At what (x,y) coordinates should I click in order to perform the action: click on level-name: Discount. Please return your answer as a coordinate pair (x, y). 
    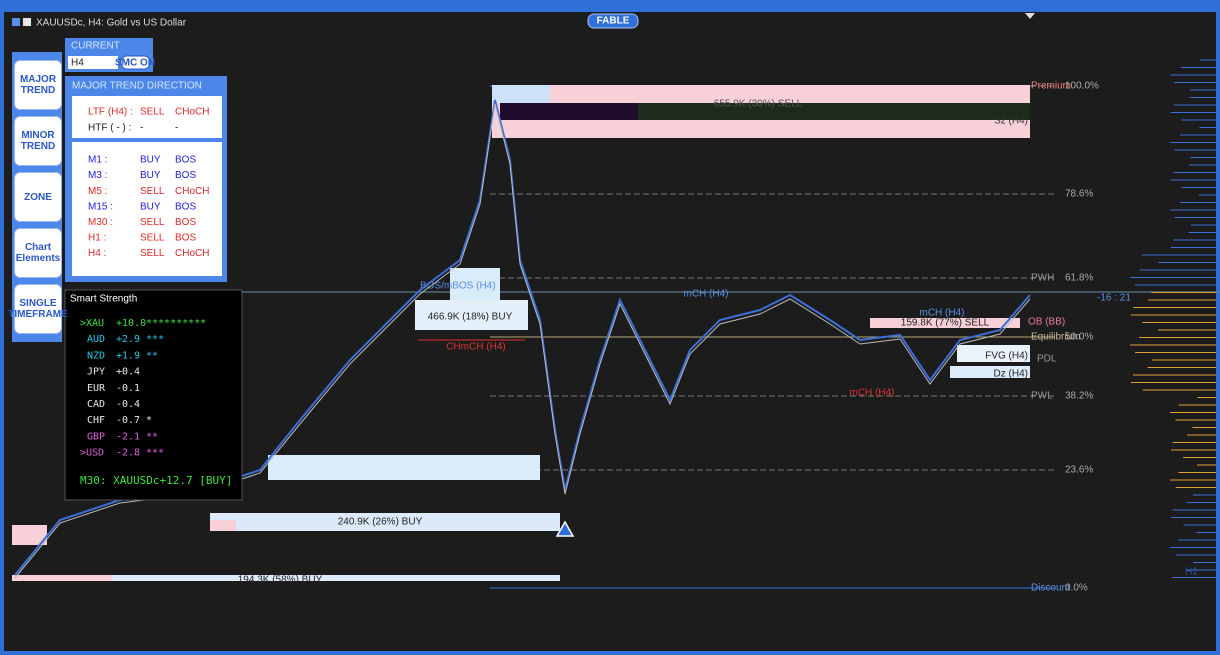
    Looking at the image, I should click on (1050, 588).